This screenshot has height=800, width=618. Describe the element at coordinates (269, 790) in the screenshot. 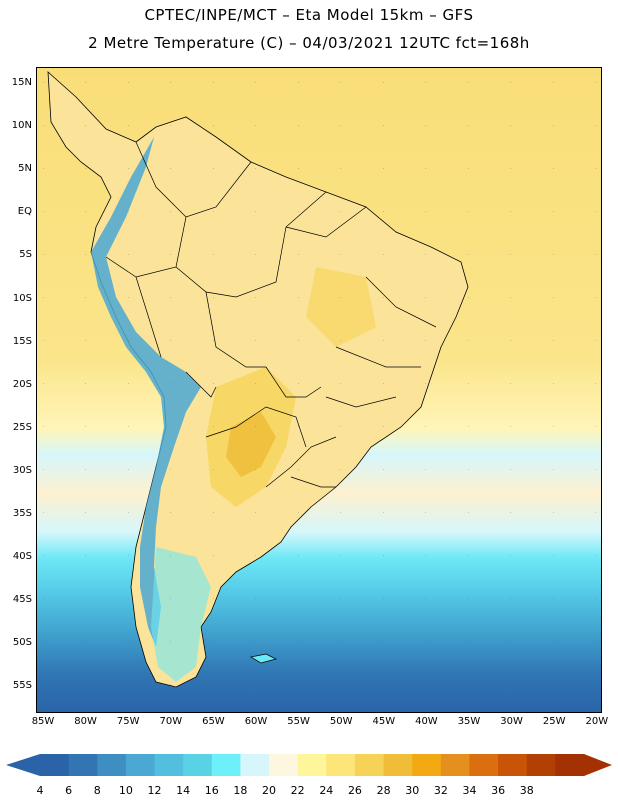

I see `colorbar-label: 20` at that location.